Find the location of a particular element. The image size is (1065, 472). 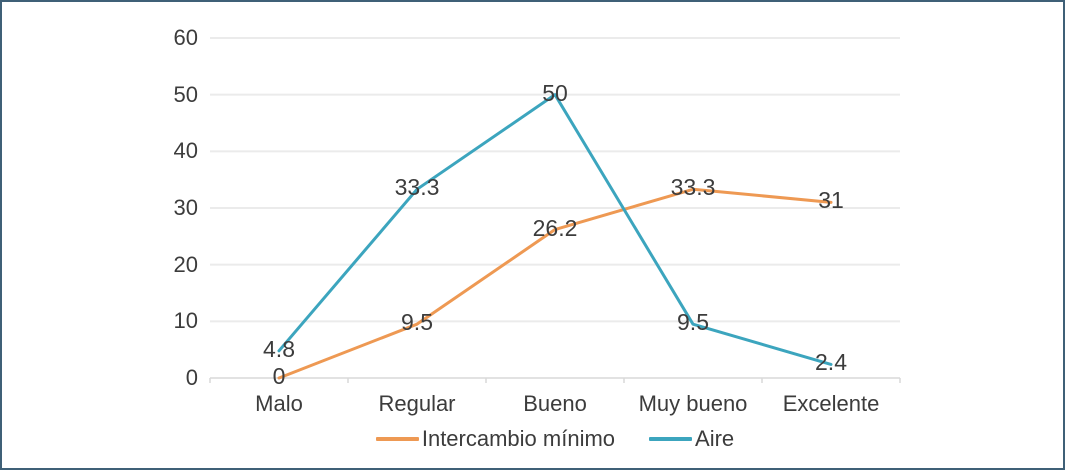

data-label: 0 is located at coordinates (279, 376).